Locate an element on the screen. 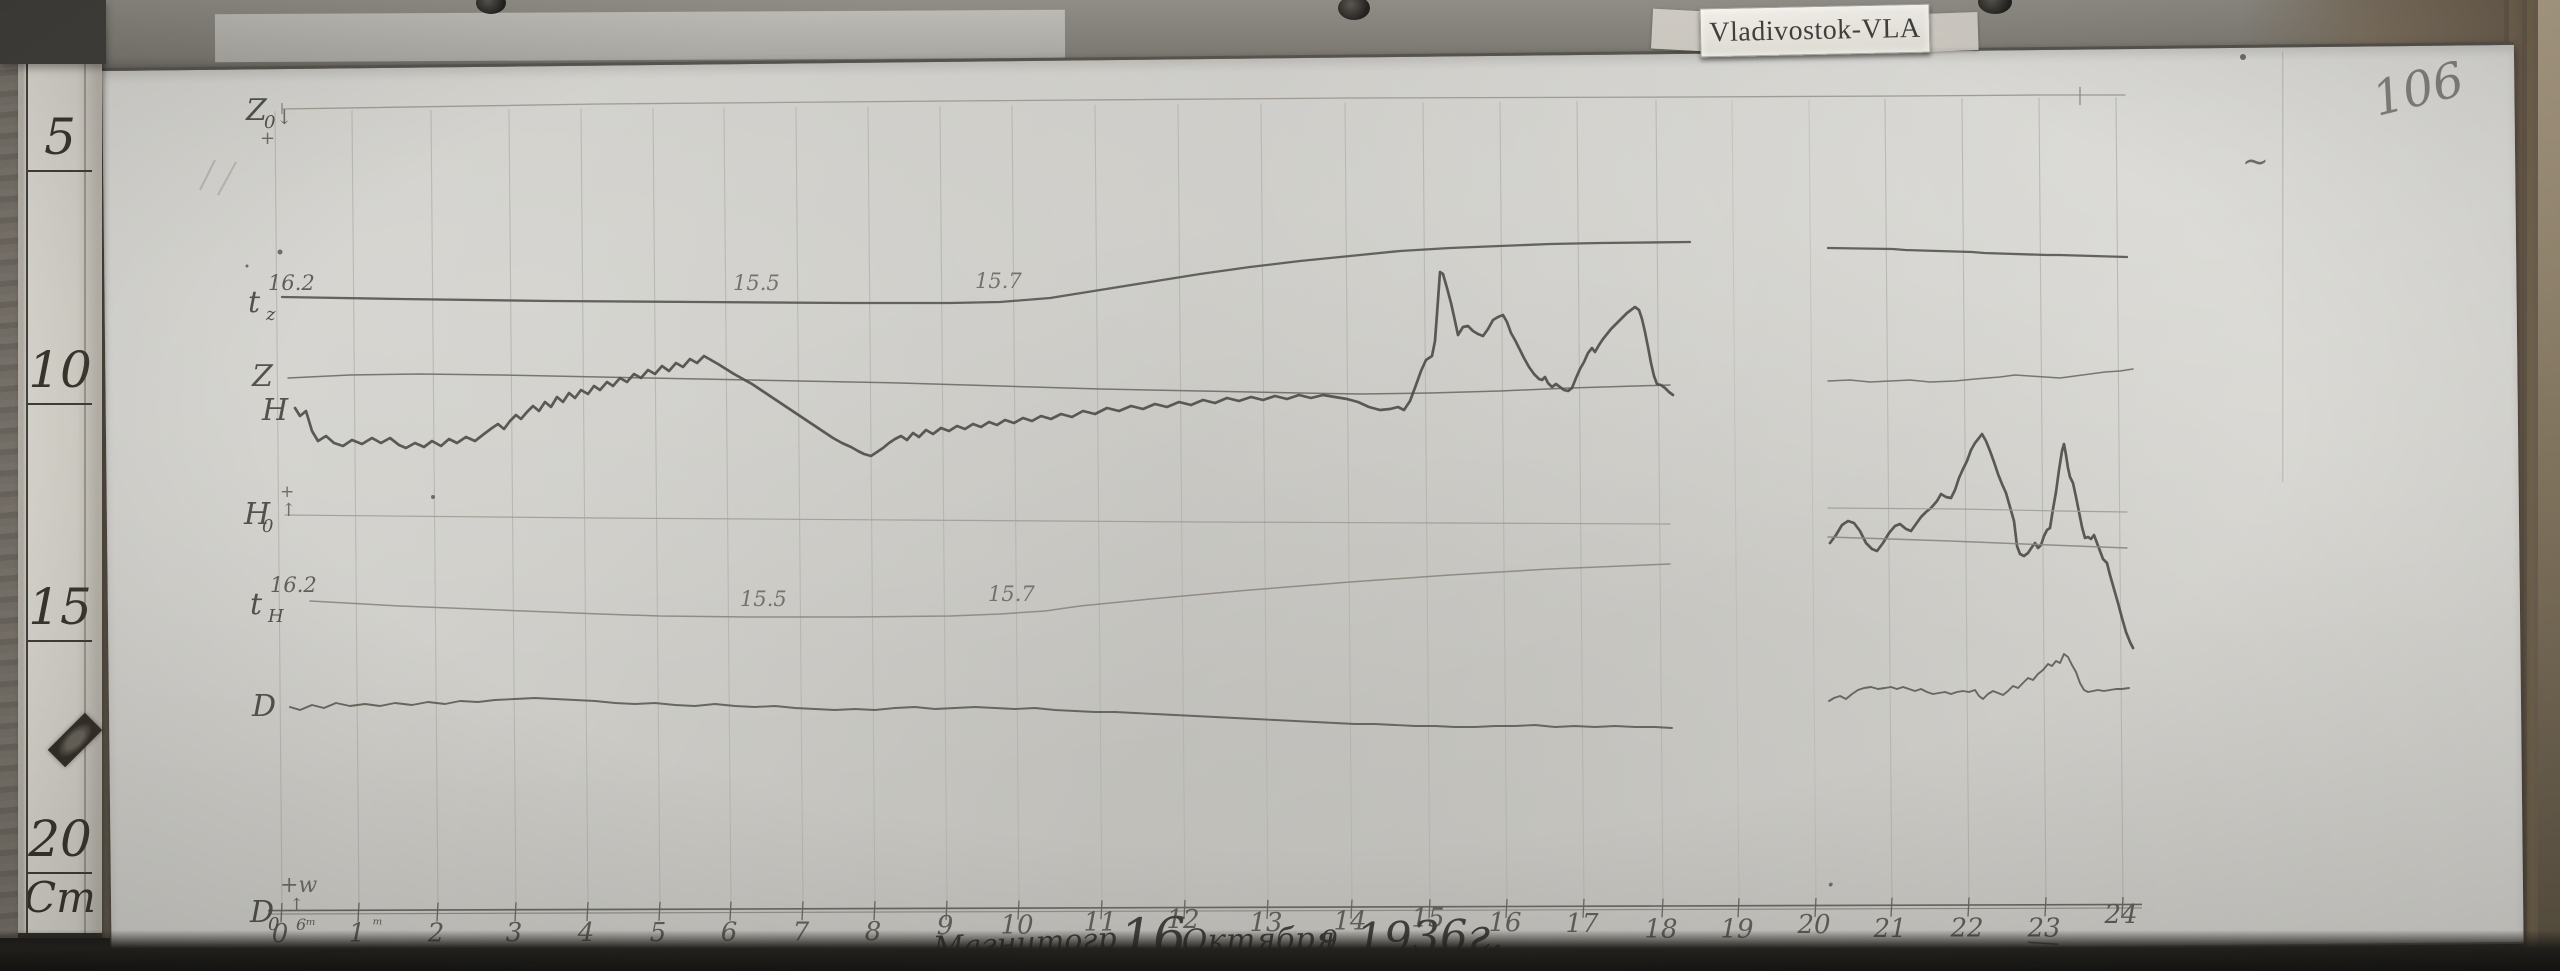  paper-crease is located at coordinates (2283, 267).